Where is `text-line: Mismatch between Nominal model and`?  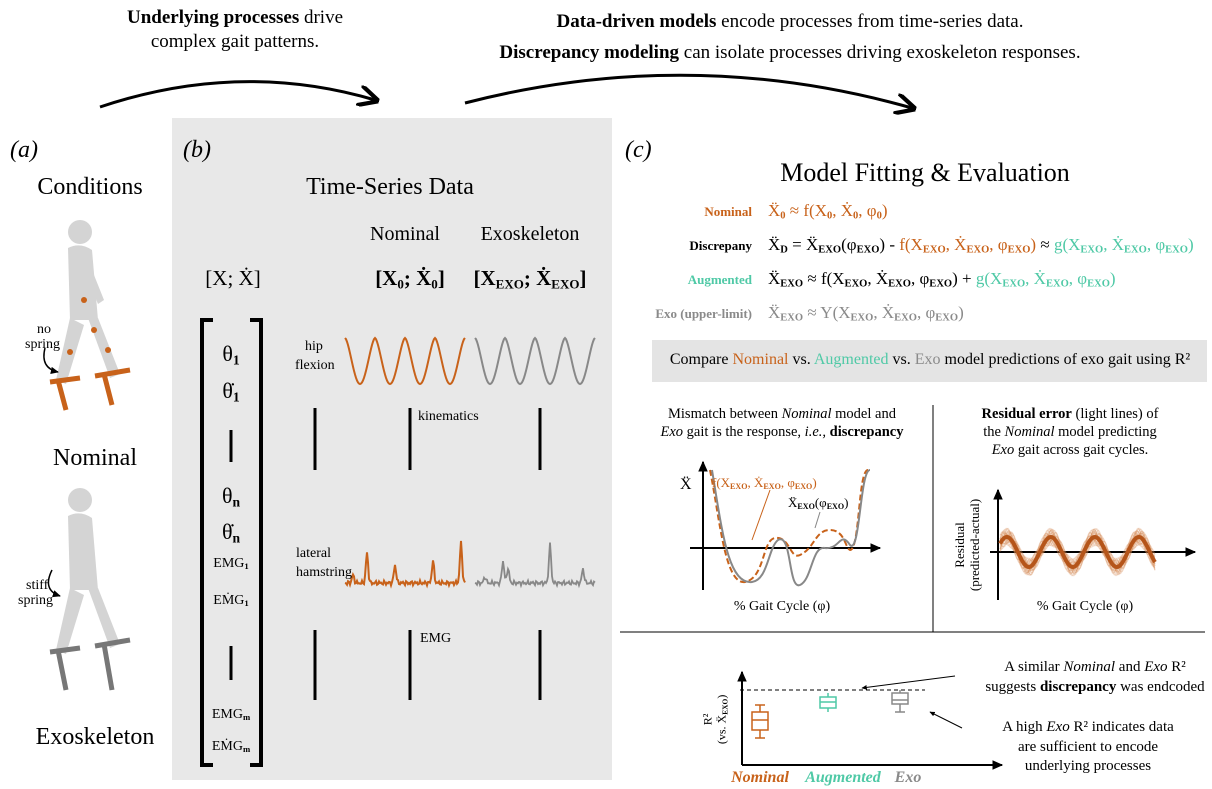 text-line: Mismatch between Nominal model and is located at coordinates (782, 414).